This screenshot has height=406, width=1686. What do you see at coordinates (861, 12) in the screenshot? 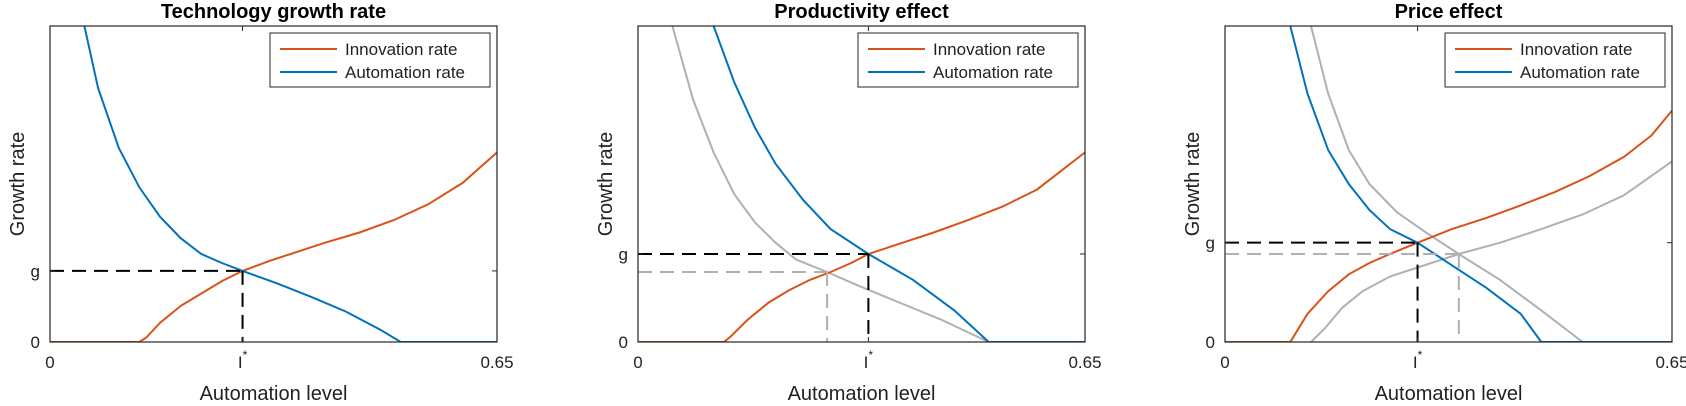
I see `chart-title: Productivity effect` at bounding box center [861, 12].